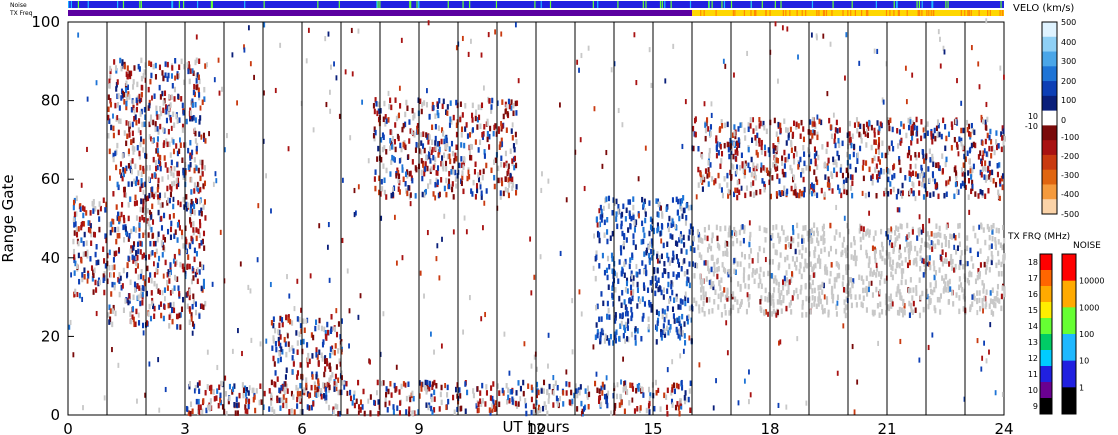 This screenshot has width=1118, height=435. Describe the element at coordinates (948, 4) in the screenshot. I see `noise-bar-tick` at that location.